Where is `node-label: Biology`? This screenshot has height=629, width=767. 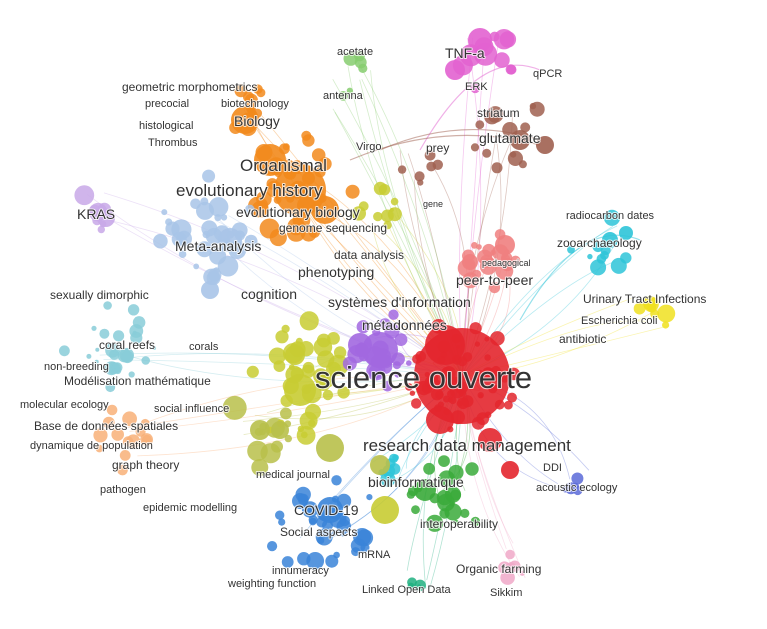 node-label: Biology is located at coordinates (257, 121).